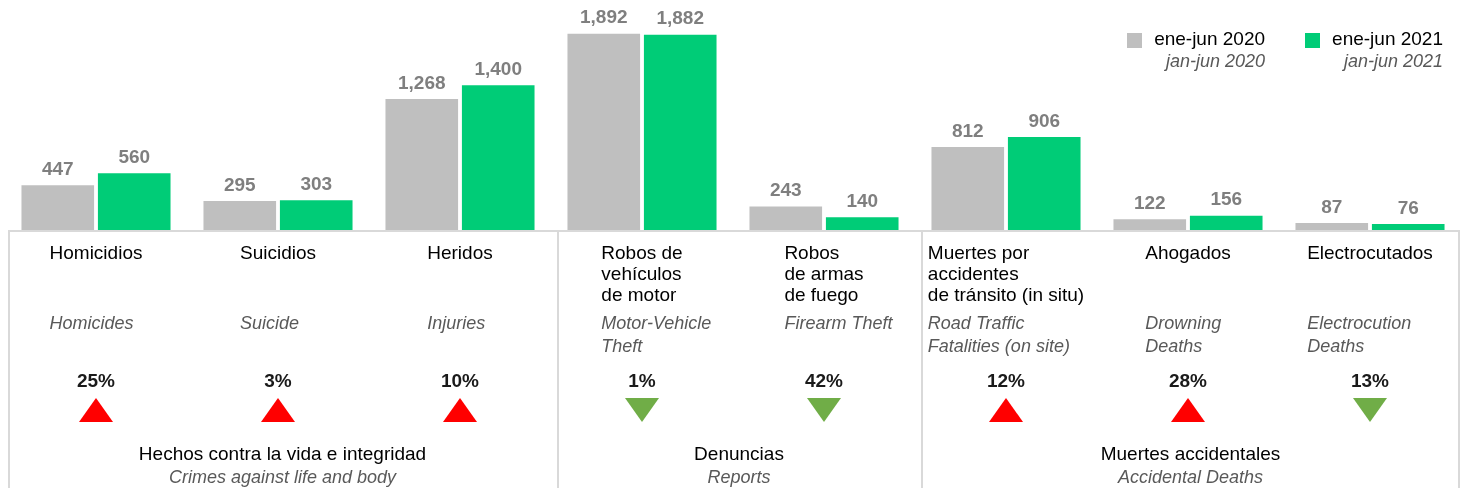  Describe the element at coordinates (269, 323) in the screenshot. I see `text: Suicide` at that location.